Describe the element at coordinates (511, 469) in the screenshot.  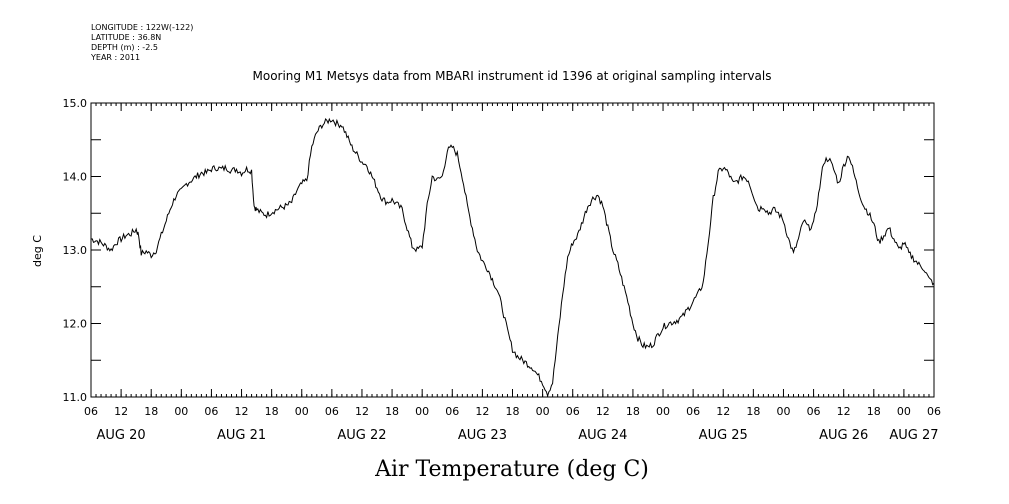
I see `x-axis-title: Air Temperature (deg C)` at that location.